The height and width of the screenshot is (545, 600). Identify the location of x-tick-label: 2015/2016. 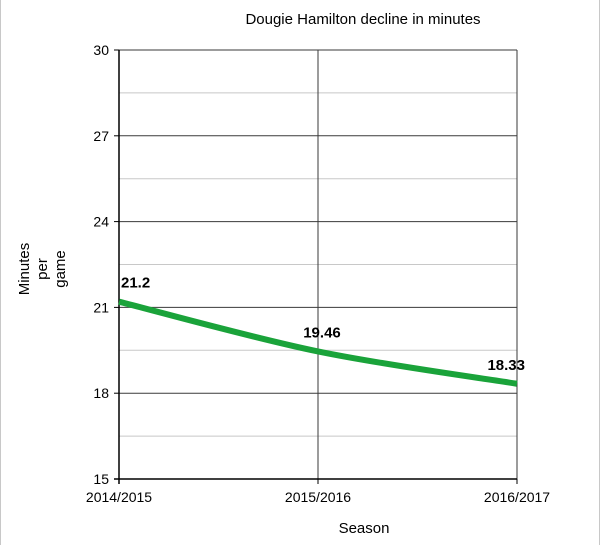
(318, 497).